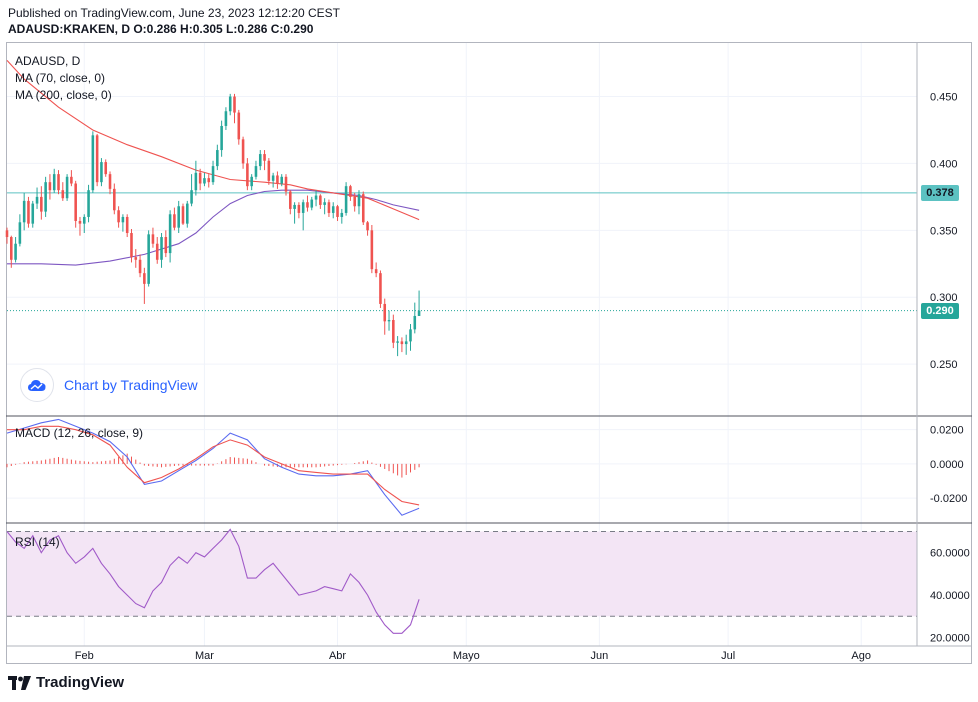  What do you see at coordinates (599, 656) in the screenshot?
I see `x-tick-label: Jun` at bounding box center [599, 656].